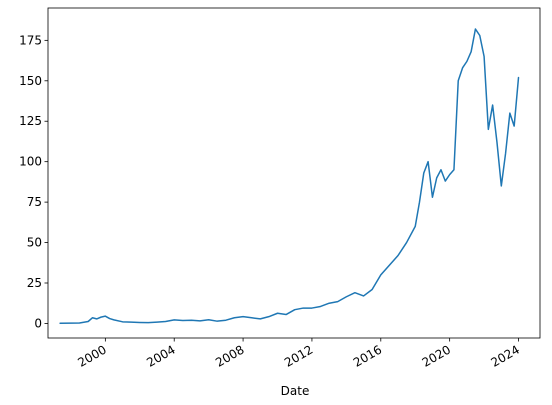 This screenshot has height=405, width=552. Describe the element at coordinates (30, 81) in the screenshot. I see `y-tick-label: 150` at that location.